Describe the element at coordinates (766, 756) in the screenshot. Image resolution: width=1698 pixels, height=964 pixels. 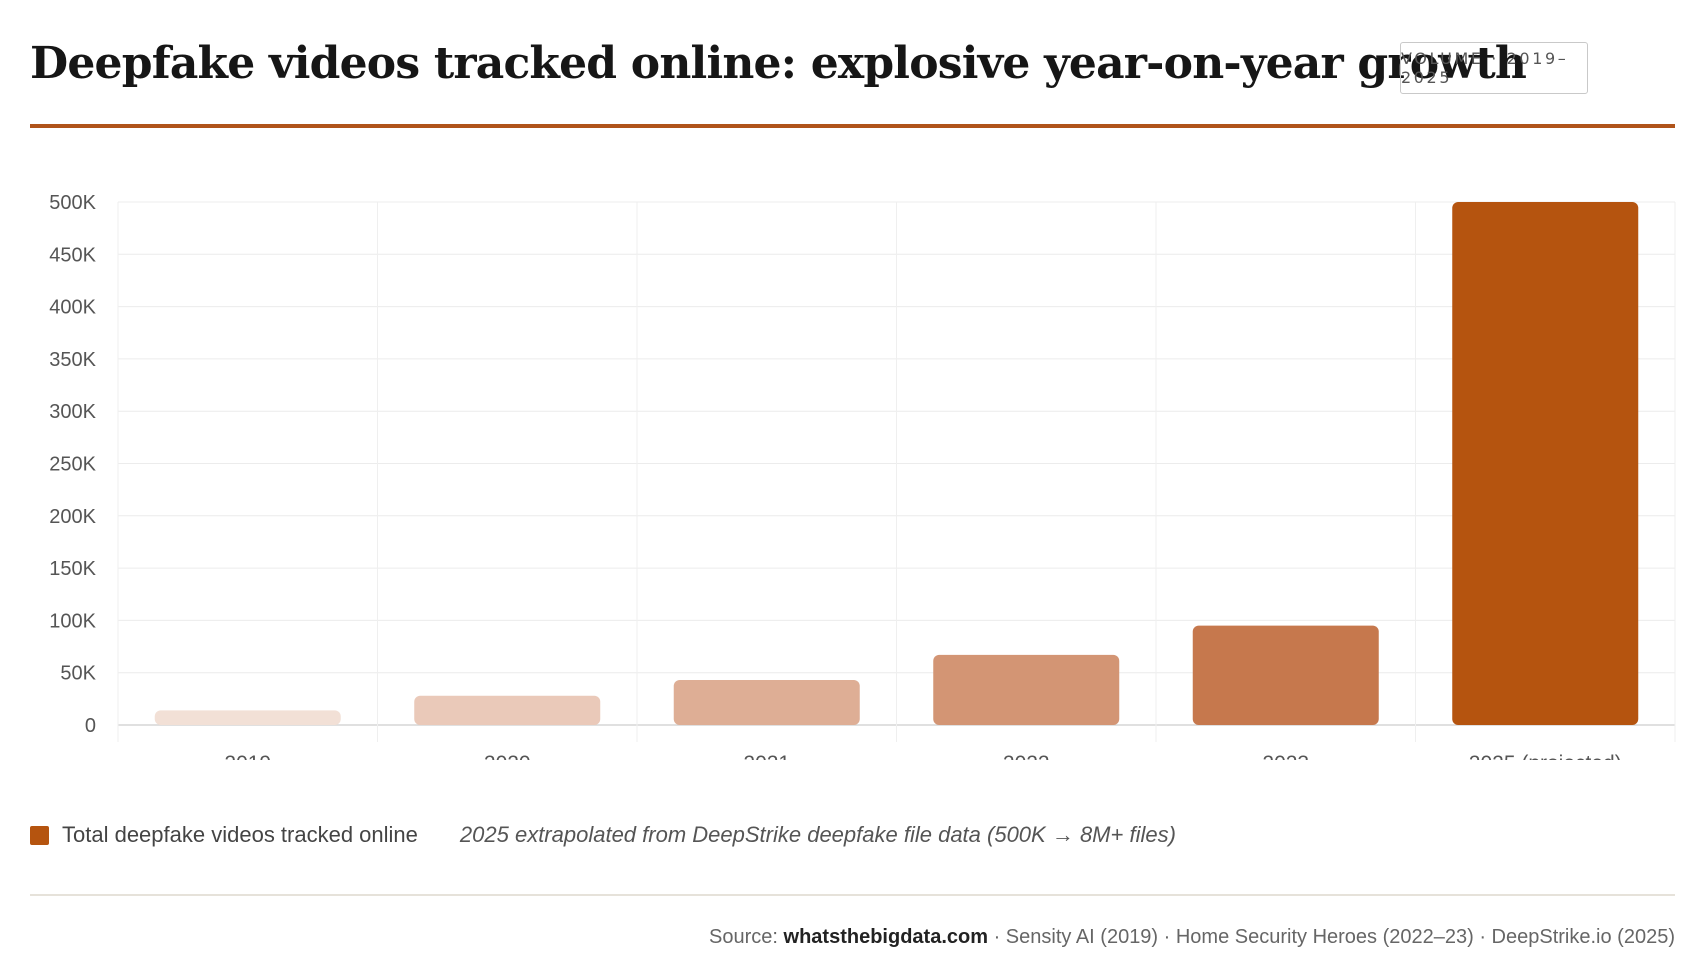
I see `x-tick-label: 2021` at that location.